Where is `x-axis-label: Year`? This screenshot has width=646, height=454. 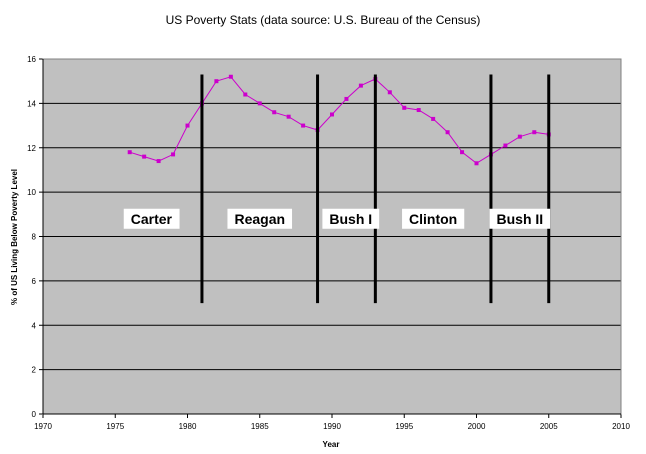 x-axis-label: Year is located at coordinates (331, 444).